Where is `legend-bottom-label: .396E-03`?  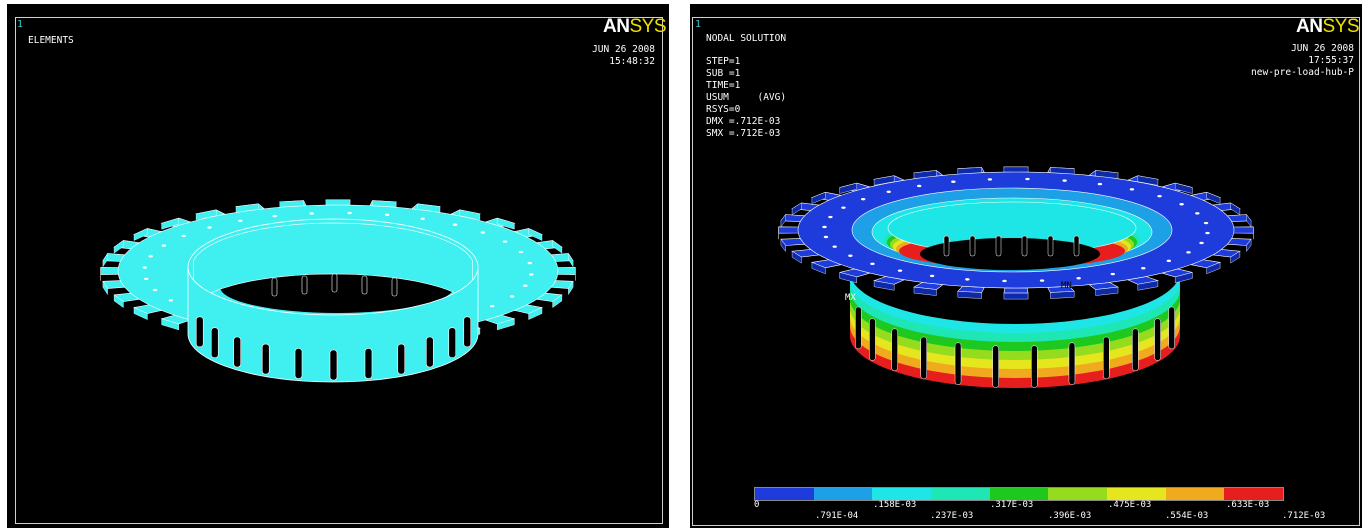 legend-bottom-label: .396E-03 is located at coordinates (1070, 516).